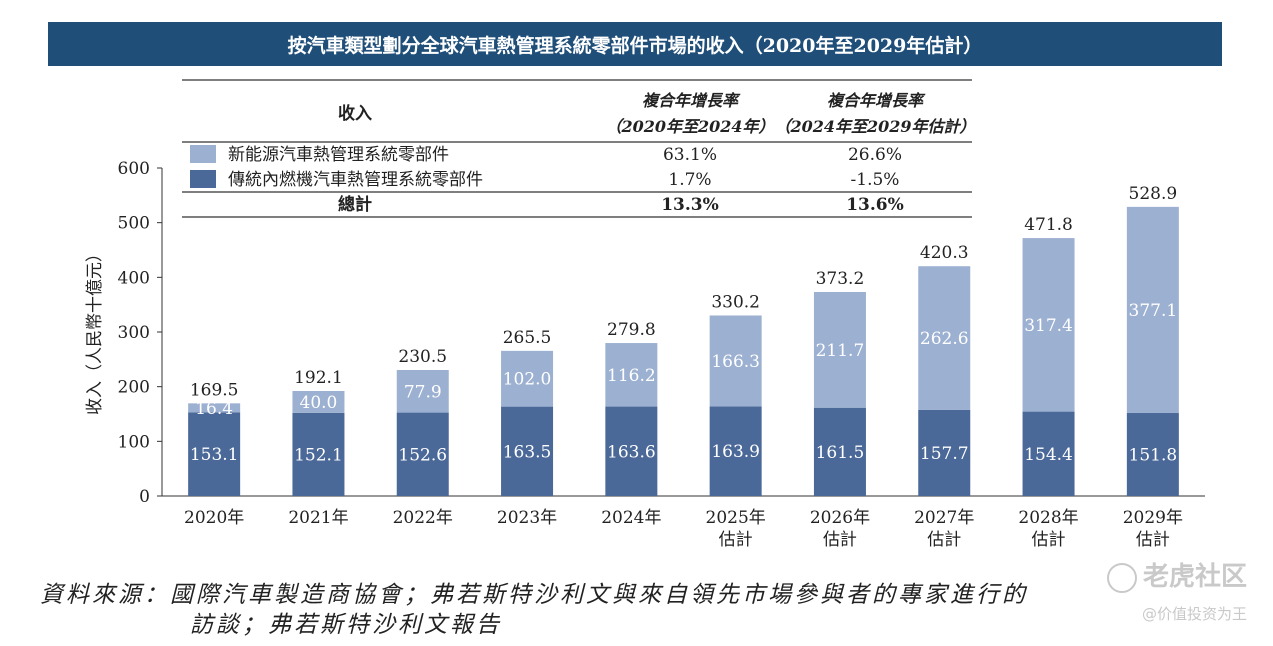 This screenshot has height=646, width=1273. Describe the element at coordinates (527, 338) in the screenshot. I see `data-label-total: 265.5` at that location.